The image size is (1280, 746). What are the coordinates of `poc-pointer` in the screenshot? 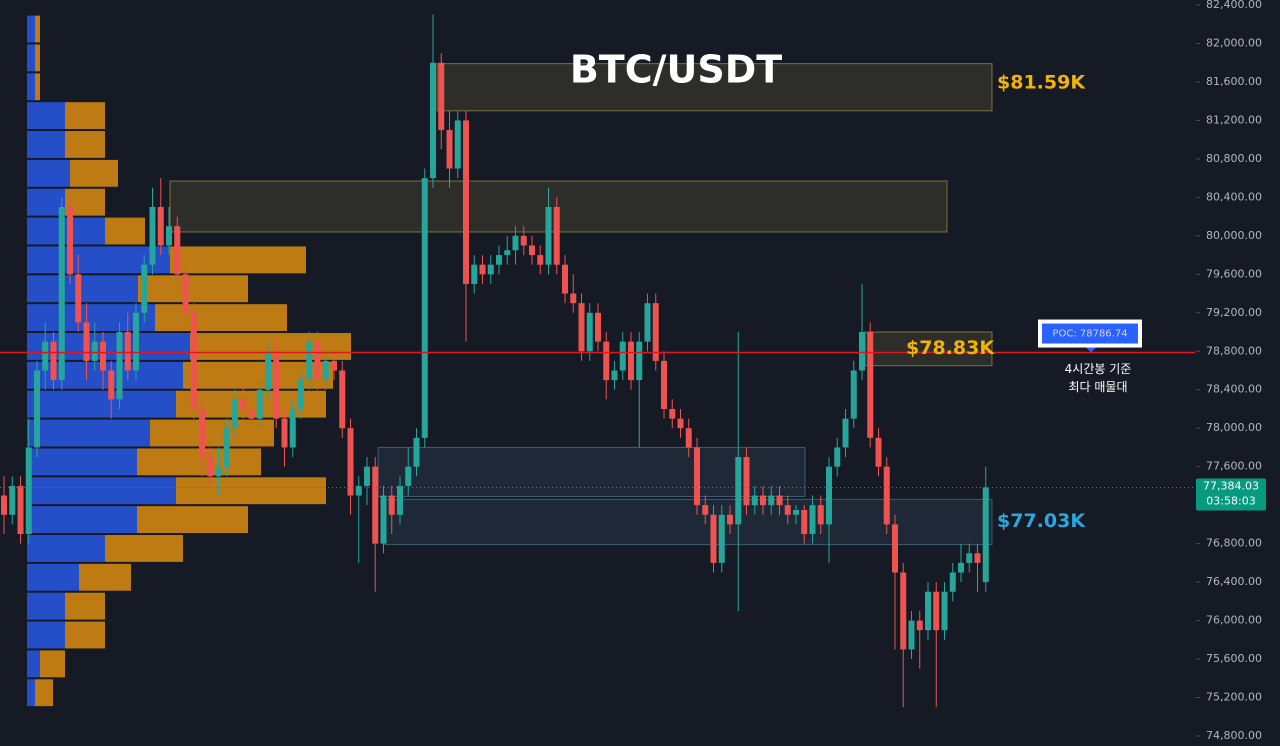 It's located at (1091, 350).